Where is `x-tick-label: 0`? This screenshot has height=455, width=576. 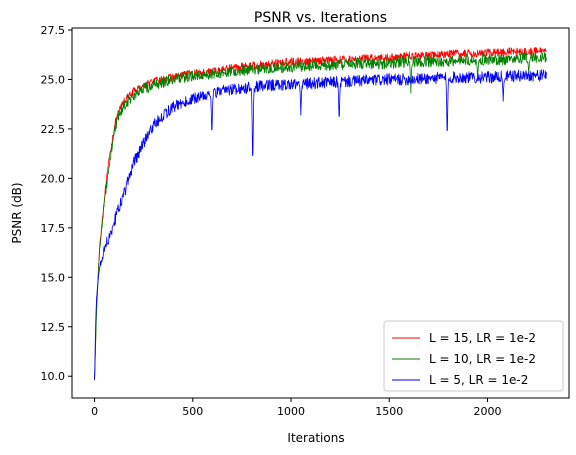 x-tick-label: 0 is located at coordinates (94, 411).